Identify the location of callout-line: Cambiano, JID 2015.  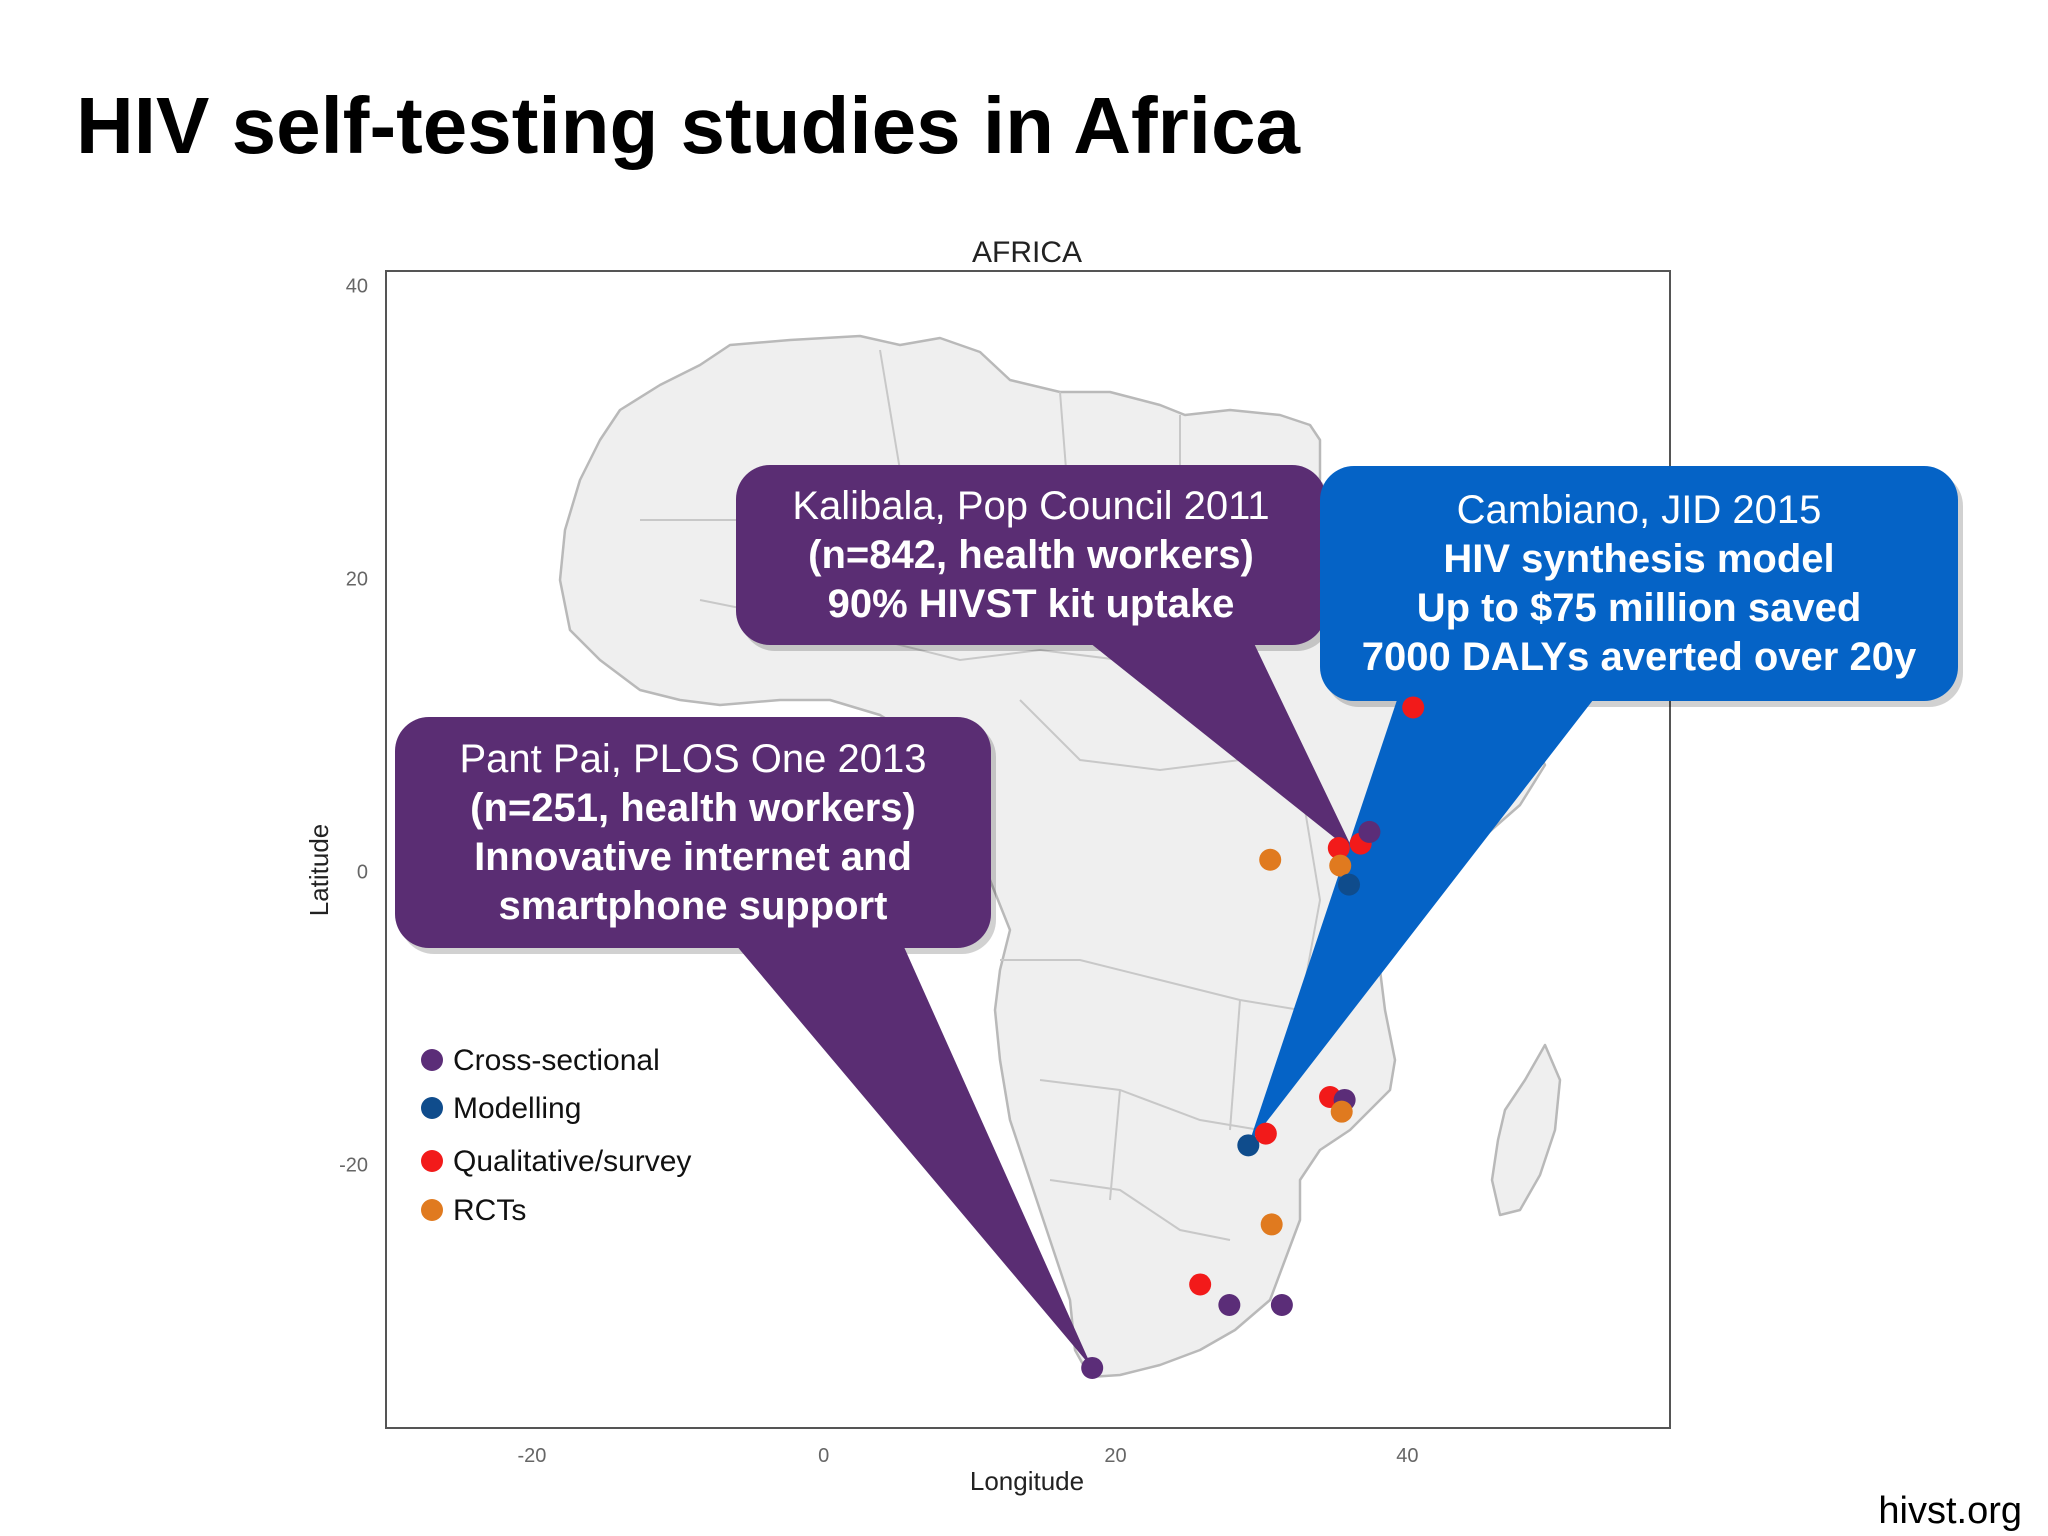
(1639, 509).